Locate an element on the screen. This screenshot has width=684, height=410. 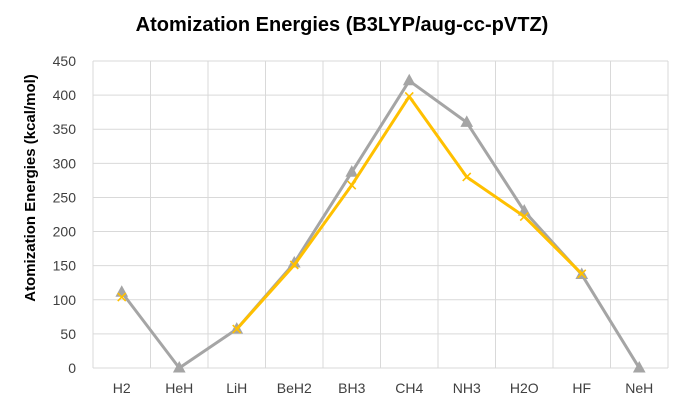
x-tick-label: NH3 is located at coordinates (467, 388).